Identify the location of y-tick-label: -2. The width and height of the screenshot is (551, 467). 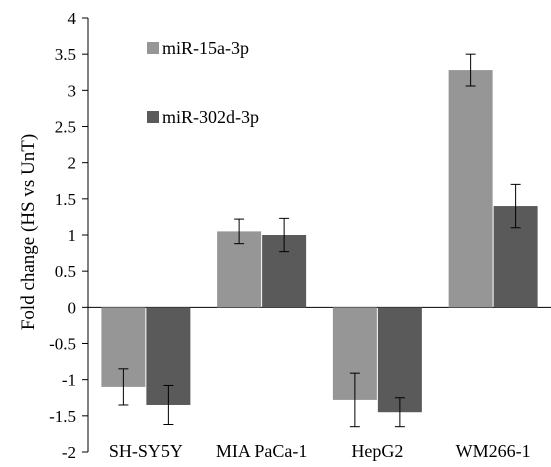
(69, 452).